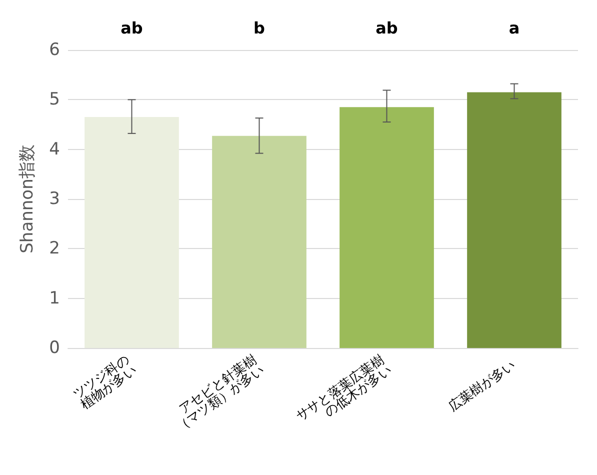  Describe the element at coordinates (514, 28) in the screenshot. I see `text: a` at that location.